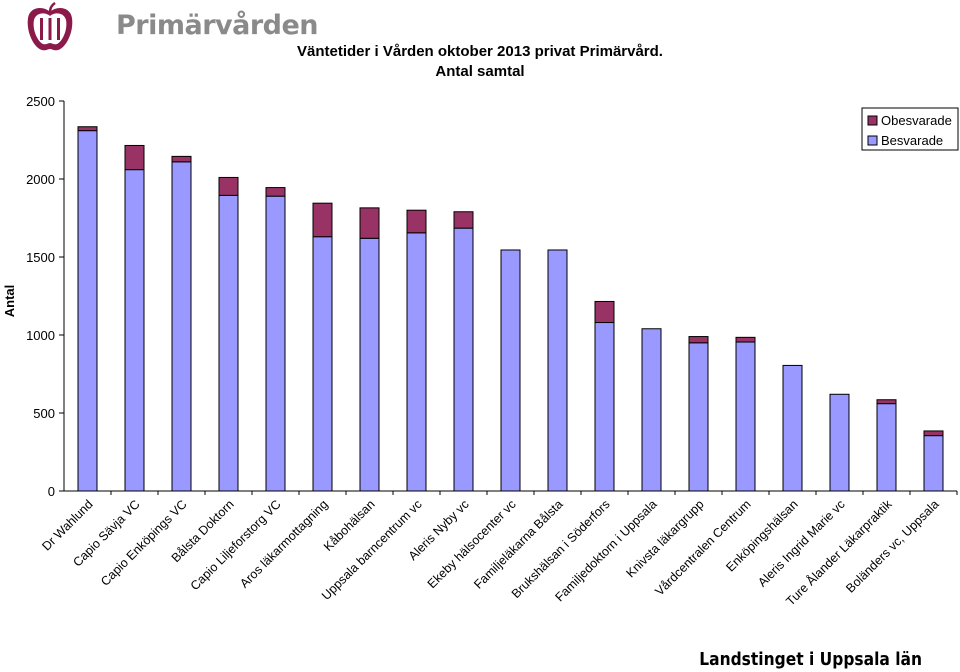  Describe the element at coordinates (472, 544) in the screenshot. I see `x-category-label: Ekeby hälsocenter vc` at that location.